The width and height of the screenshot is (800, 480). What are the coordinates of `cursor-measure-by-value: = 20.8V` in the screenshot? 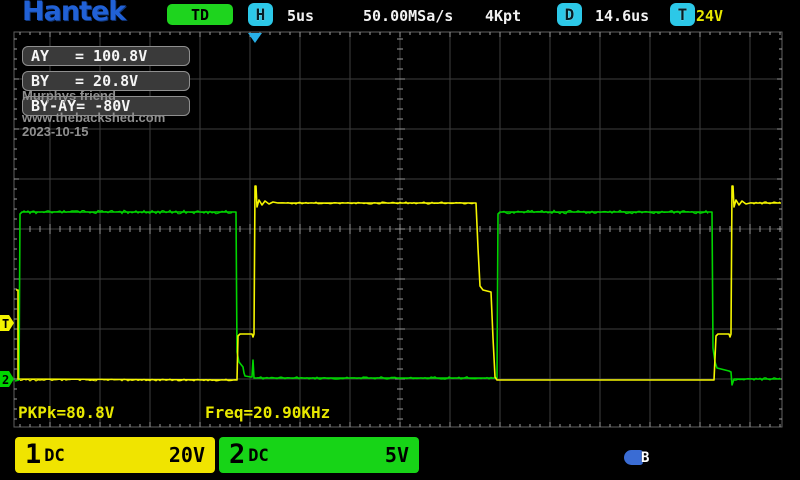 It's located at (107, 81).